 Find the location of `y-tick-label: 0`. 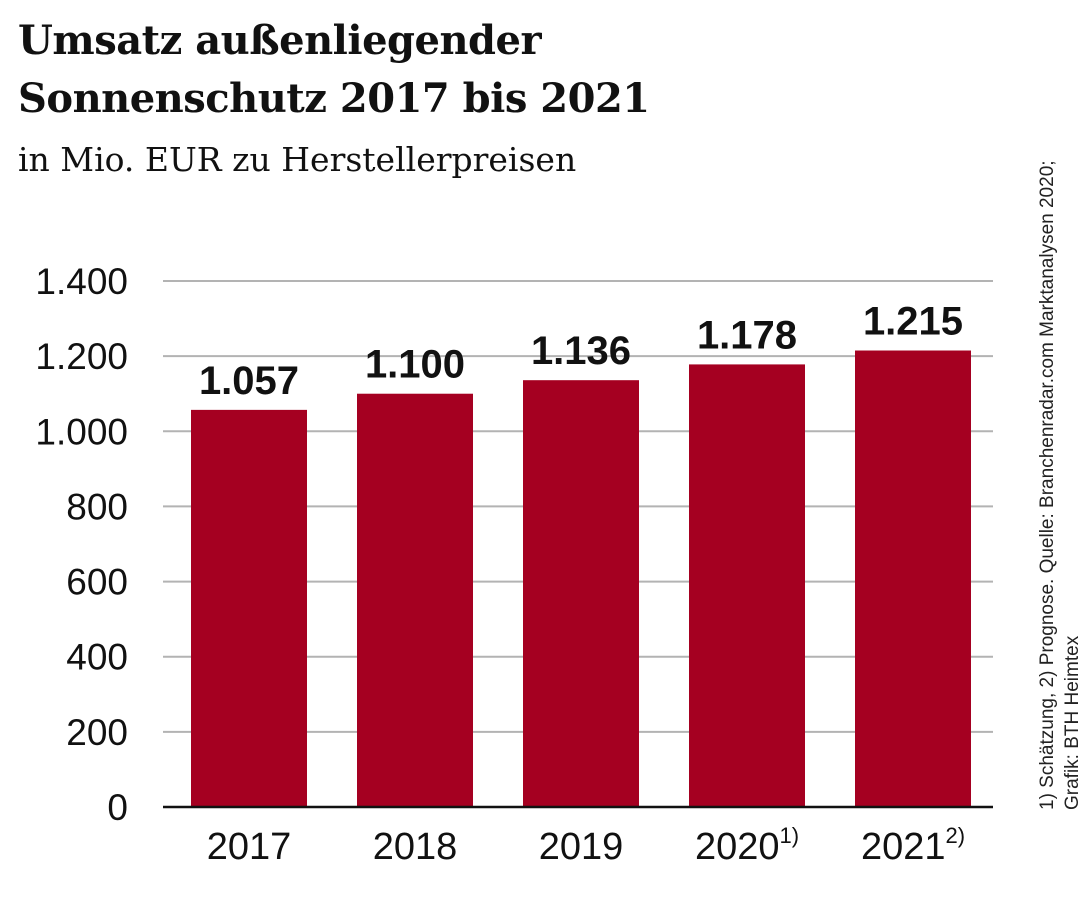

y-tick-label: 0 is located at coordinates (117, 807).